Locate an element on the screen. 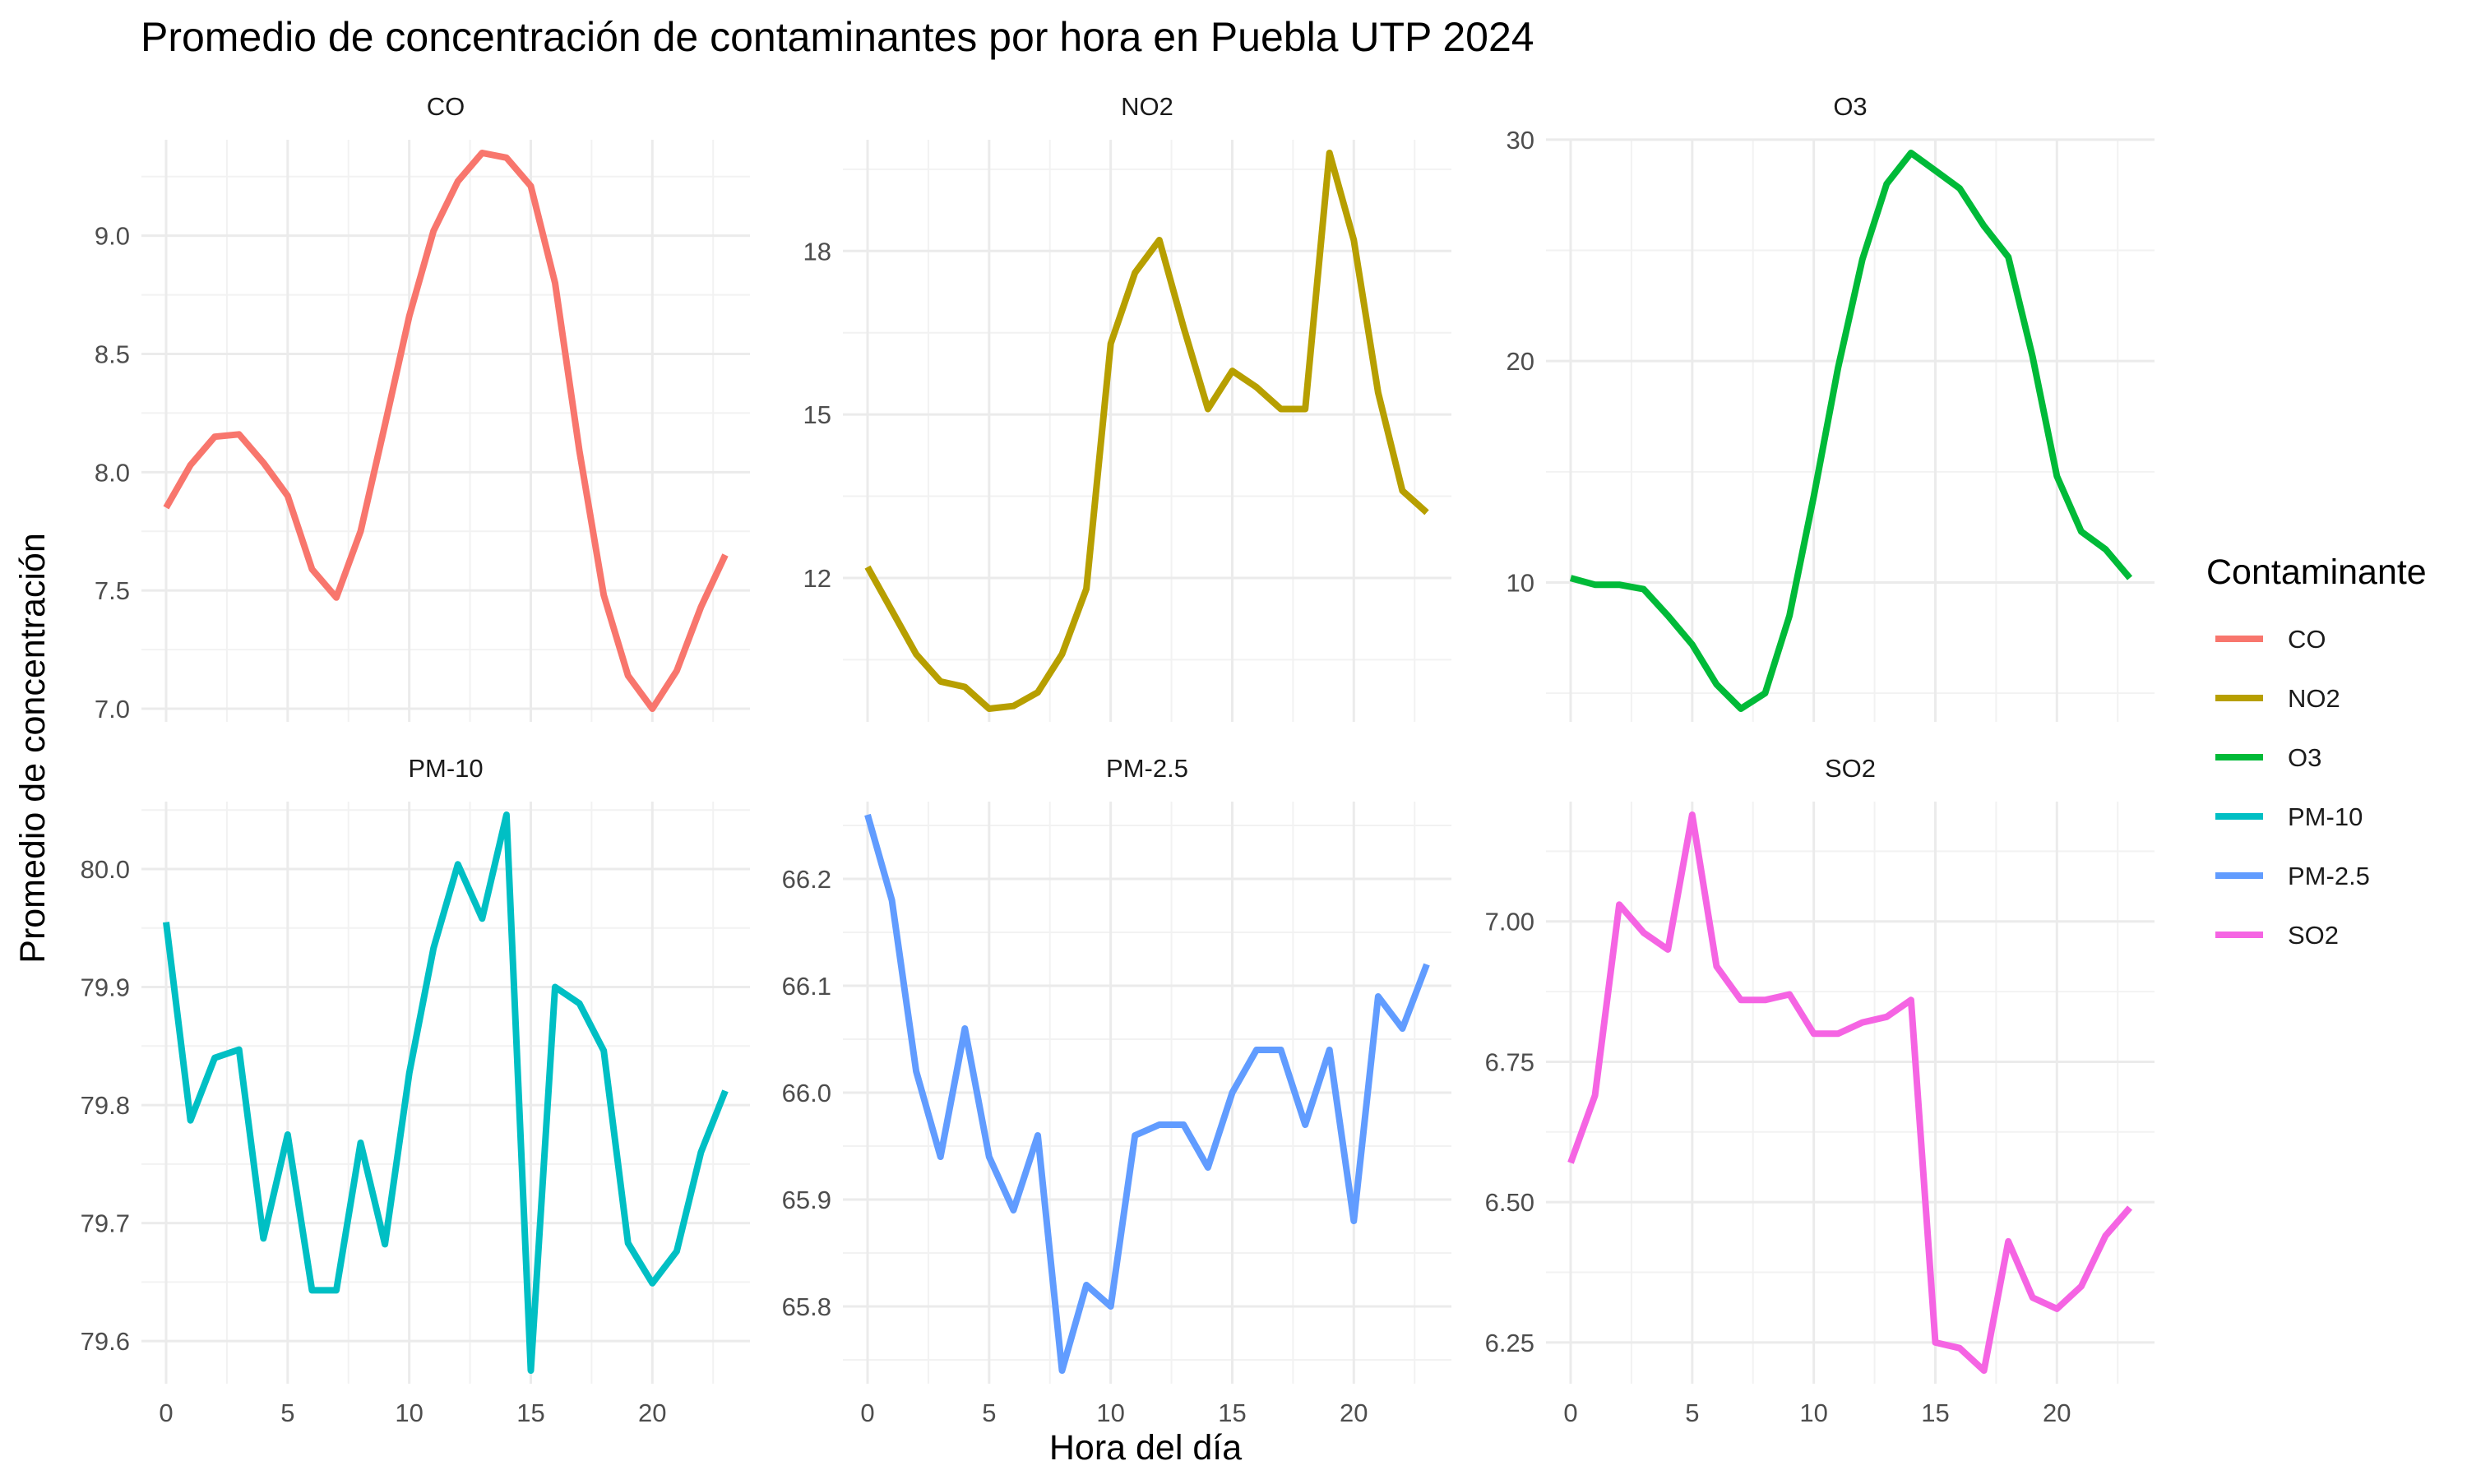 Image resolution: width=2467 pixels, height=1484 pixels. legend-label-o3: O3 is located at coordinates (2304, 758).